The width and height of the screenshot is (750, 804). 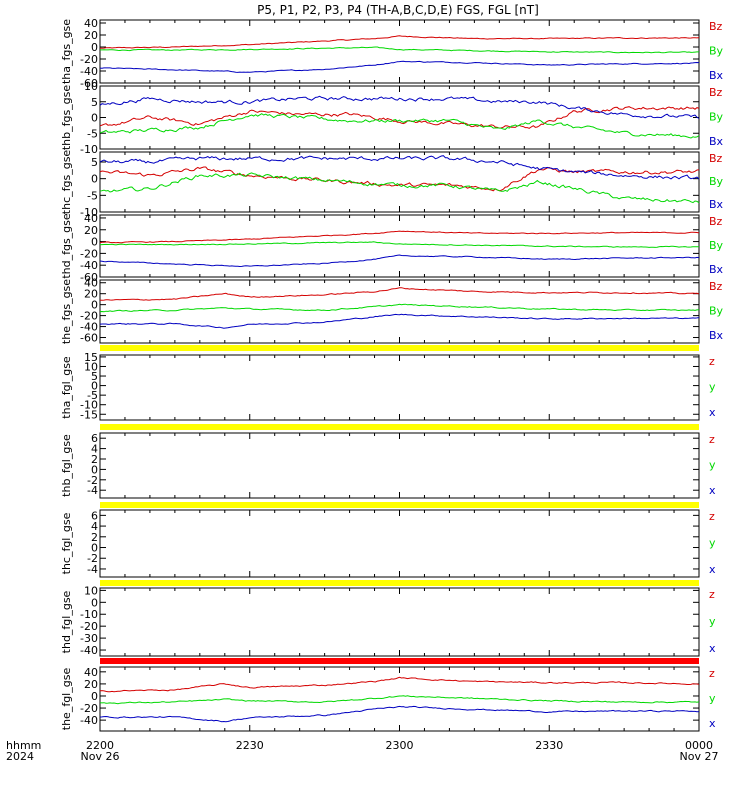 What do you see at coordinates (23, 745) in the screenshot?
I see `time-axis-row1-label: hhmm` at bounding box center [23, 745].